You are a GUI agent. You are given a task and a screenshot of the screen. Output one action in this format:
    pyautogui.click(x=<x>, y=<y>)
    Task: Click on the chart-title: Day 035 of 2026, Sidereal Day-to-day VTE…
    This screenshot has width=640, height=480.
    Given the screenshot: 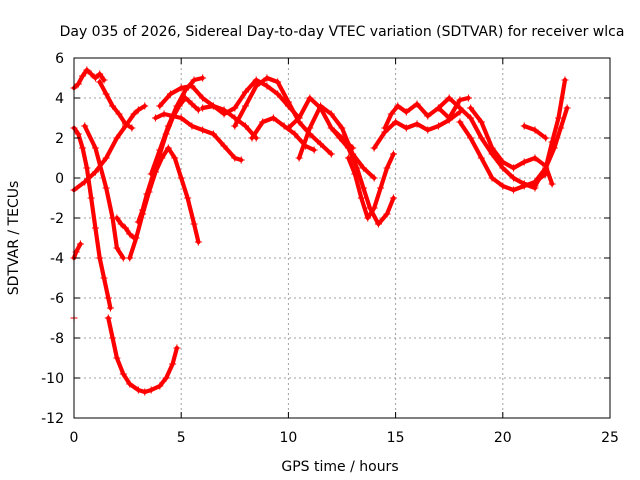 What is the action you would take?
    pyautogui.click(x=342, y=32)
    